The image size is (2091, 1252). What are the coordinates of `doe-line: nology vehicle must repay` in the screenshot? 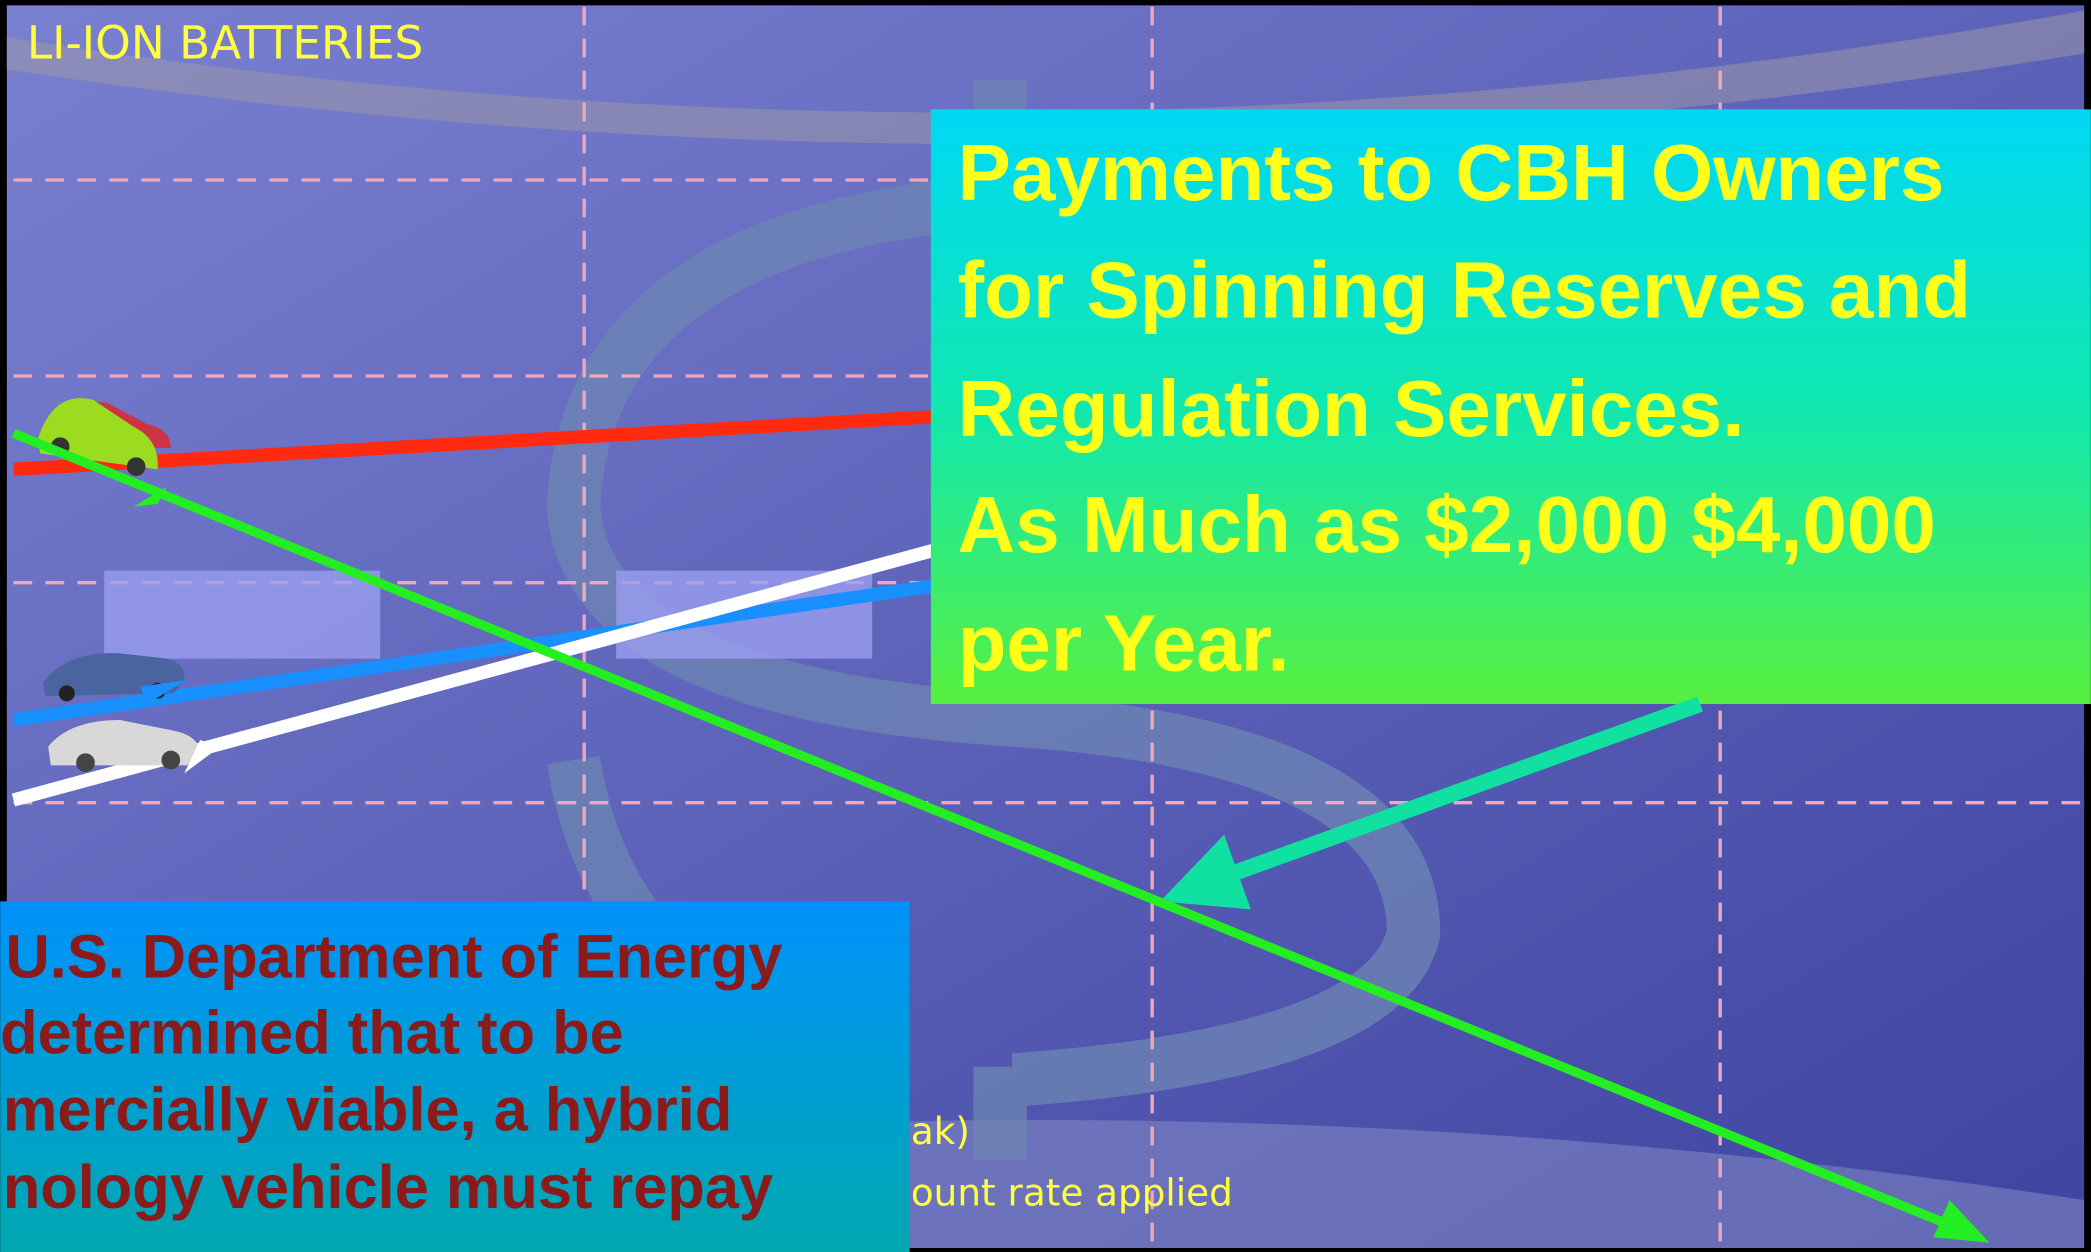 It's located at (388, 1186).